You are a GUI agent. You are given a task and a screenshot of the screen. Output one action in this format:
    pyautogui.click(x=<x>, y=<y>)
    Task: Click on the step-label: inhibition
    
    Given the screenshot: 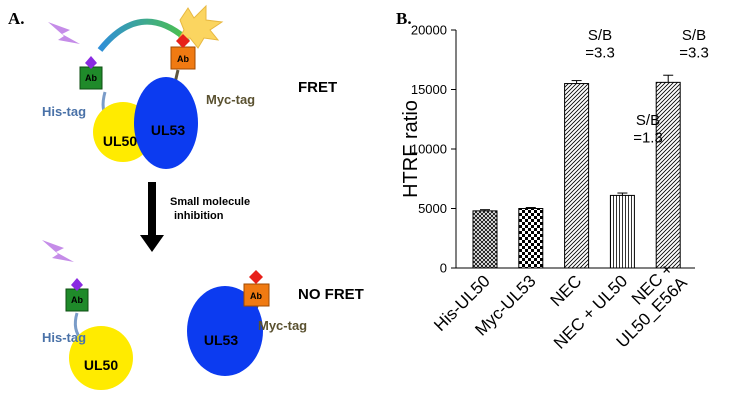 What is the action you would take?
    pyautogui.click(x=199, y=216)
    